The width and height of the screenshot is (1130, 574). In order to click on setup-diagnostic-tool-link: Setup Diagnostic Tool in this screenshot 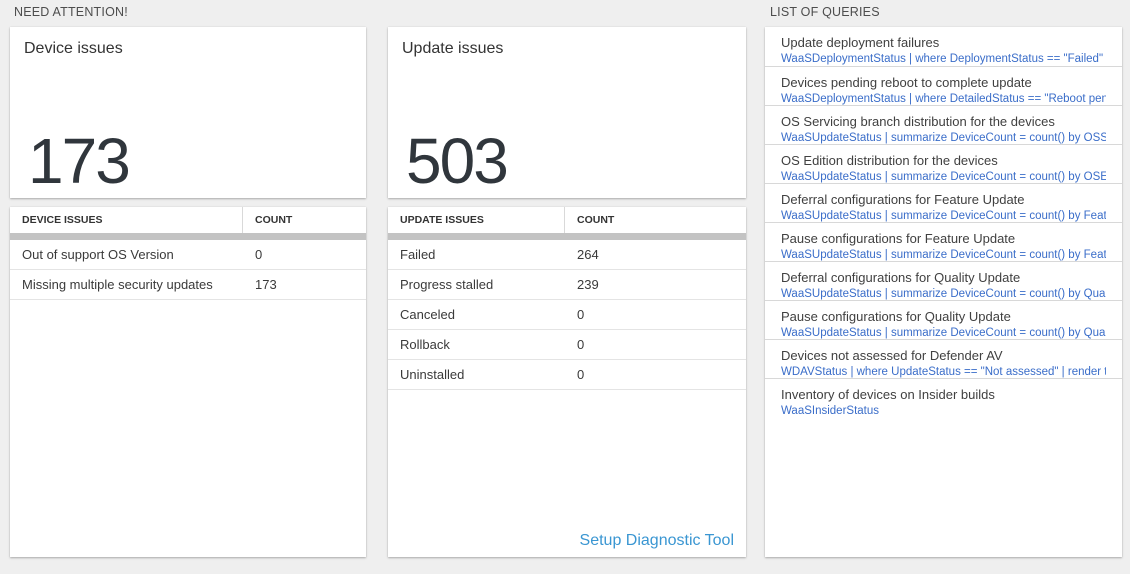, I will do `click(656, 540)`.